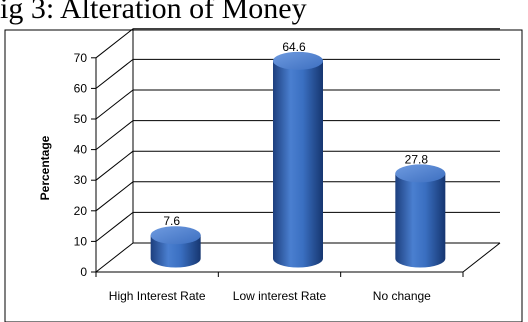 This screenshot has height=322, width=528. What do you see at coordinates (81, 88) in the screenshot?
I see `y-tick-label: 60` at bounding box center [81, 88].